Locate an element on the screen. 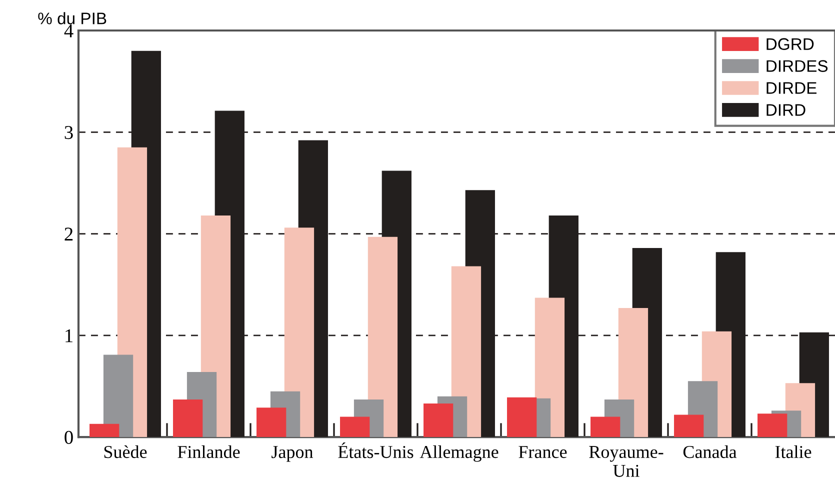 This screenshot has width=835, height=484. y-tick-label: 1 is located at coordinates (69, 335).